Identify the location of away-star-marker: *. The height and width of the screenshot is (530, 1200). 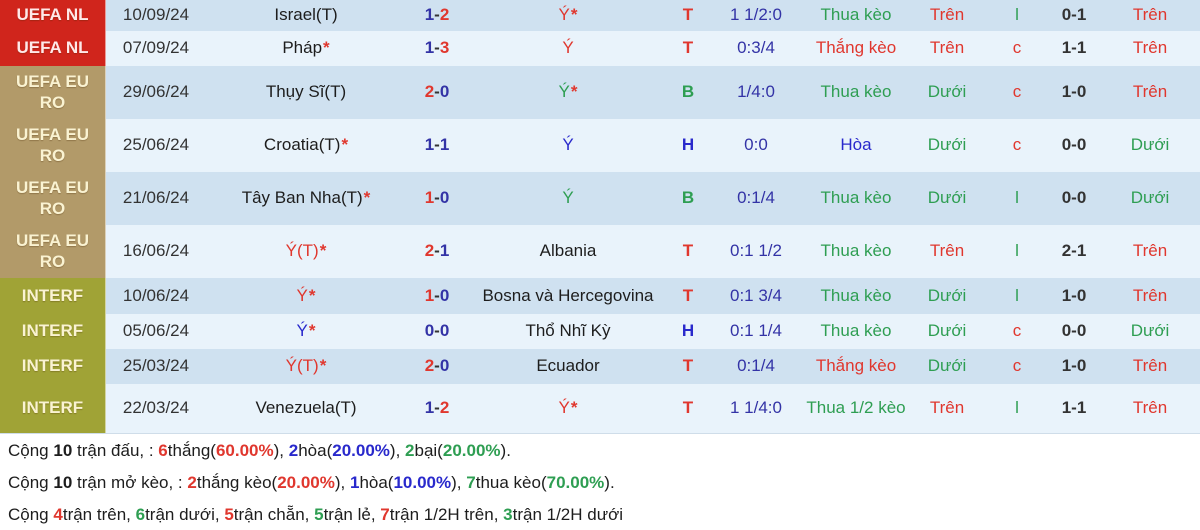
(574, 92).